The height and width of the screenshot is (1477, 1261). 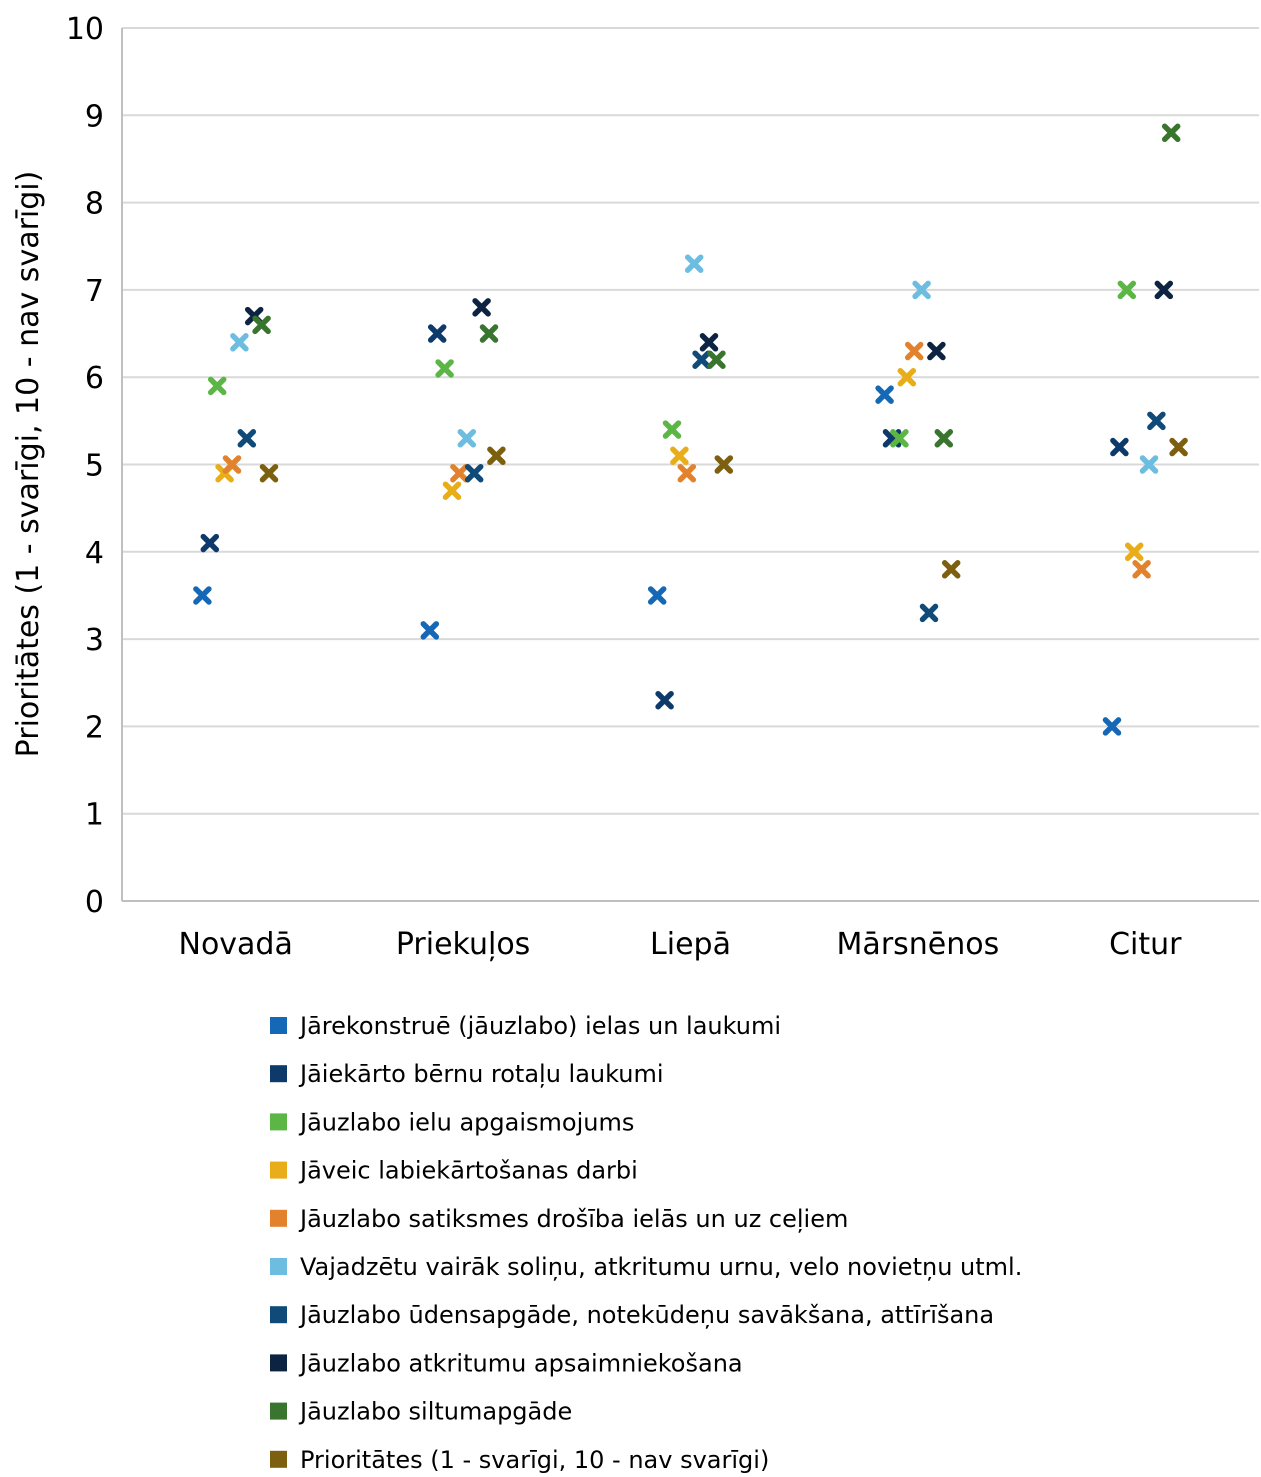 I want to click on y-tick-label: 5, so click(x=94, y=466).